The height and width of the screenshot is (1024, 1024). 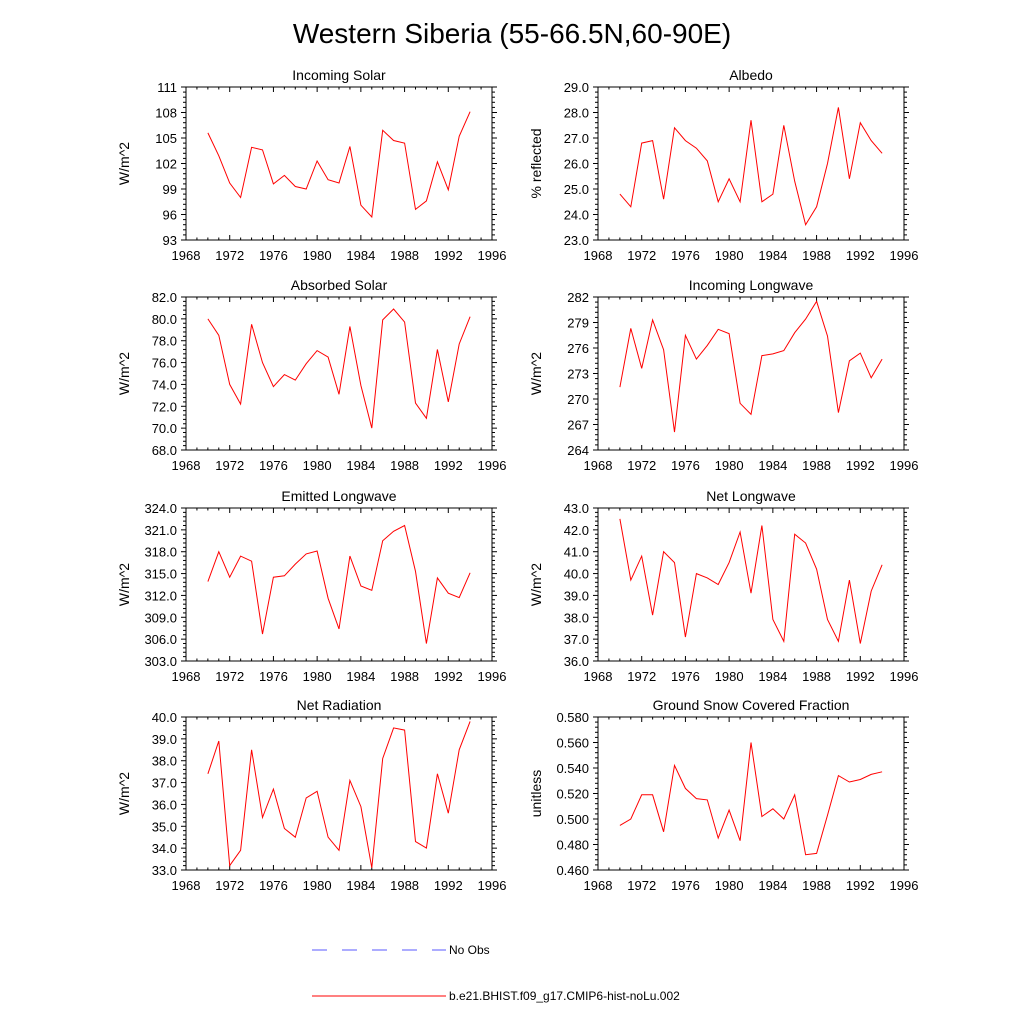 I want to click on y-tick-label: 282, so click(x=578, y=297).